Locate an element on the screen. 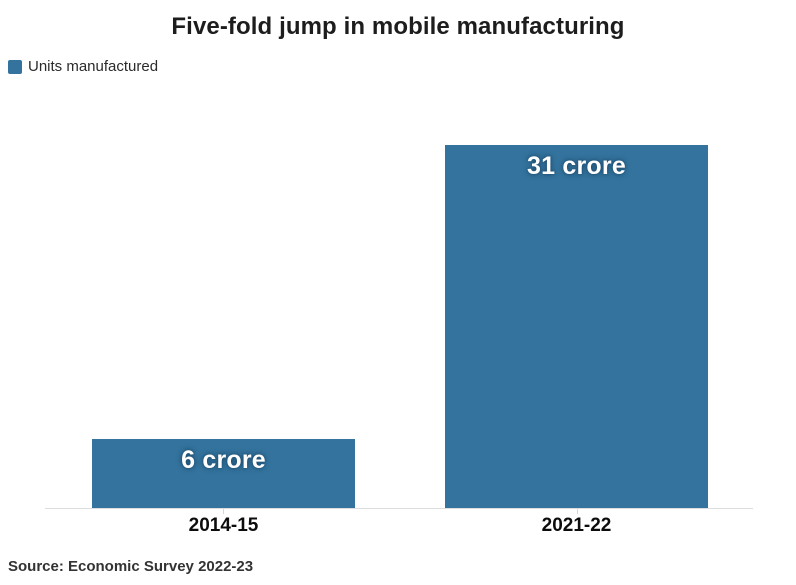 The image size is (796, 585). x-axis-label-2021-22: 2021-22 is located at coordinates (576, 525).